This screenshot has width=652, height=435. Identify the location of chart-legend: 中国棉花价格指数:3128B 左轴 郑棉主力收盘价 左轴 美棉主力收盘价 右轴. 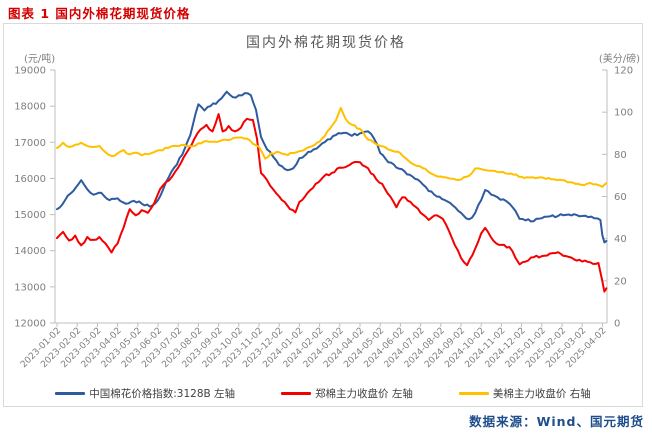
(323, 393).